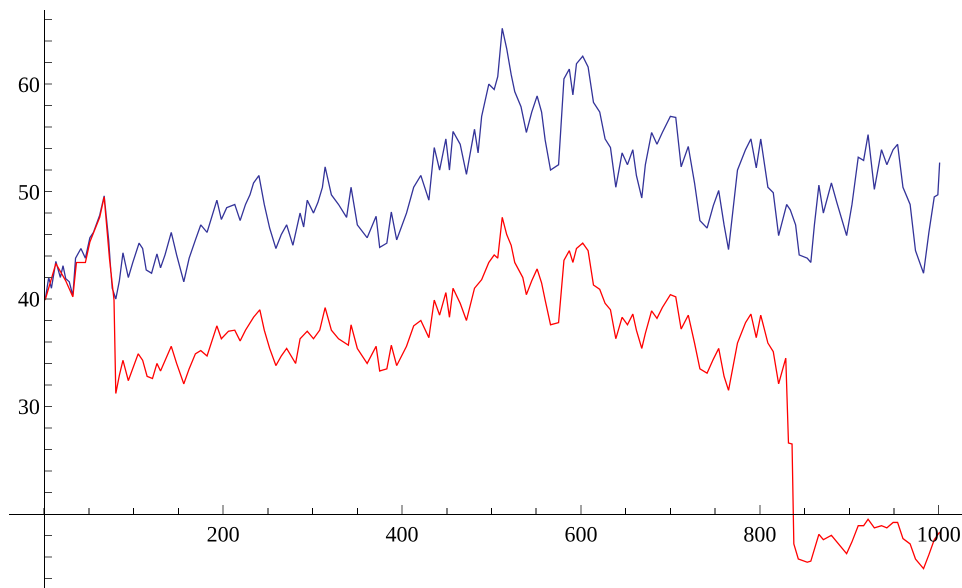 The height and width of the screenshot is (588, 962). What do you see at coordinates (581, 533) in the screenshot?
I see `x-tick-label: 600` at bounding box center [581, 533].